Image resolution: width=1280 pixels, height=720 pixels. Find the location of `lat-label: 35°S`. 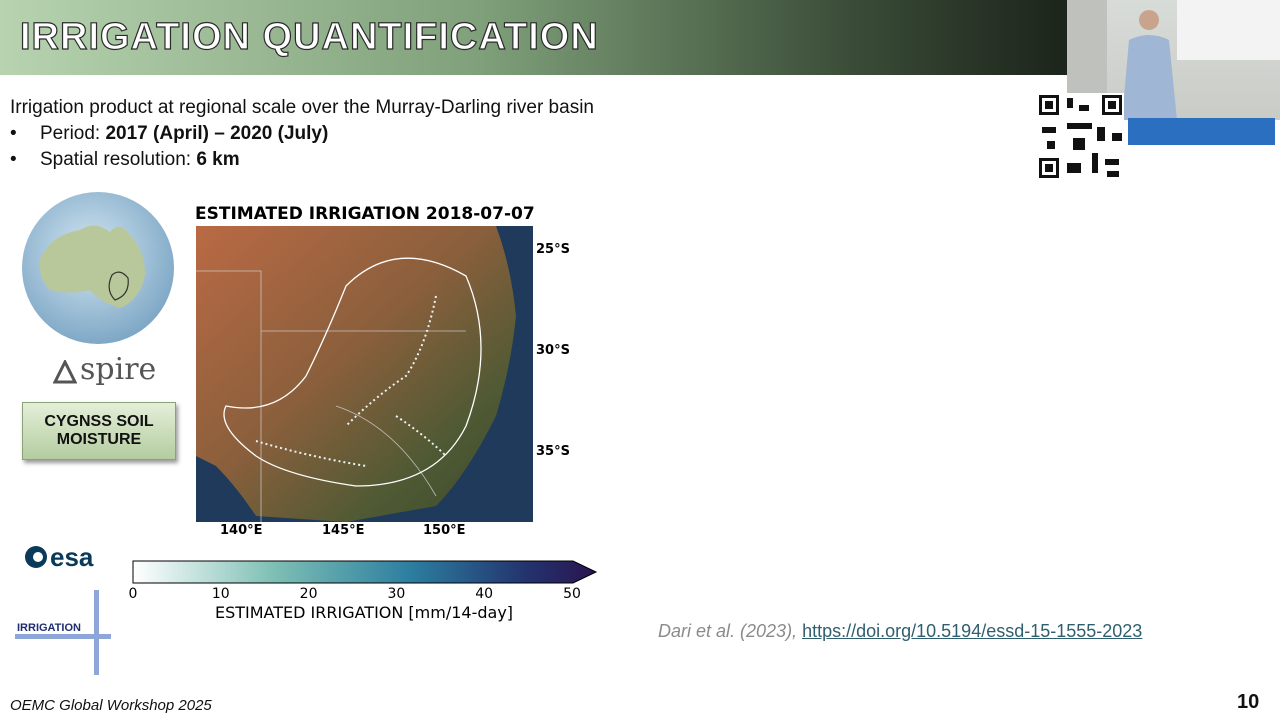

lat-label: 35°S is located at coordinates (553, 451).